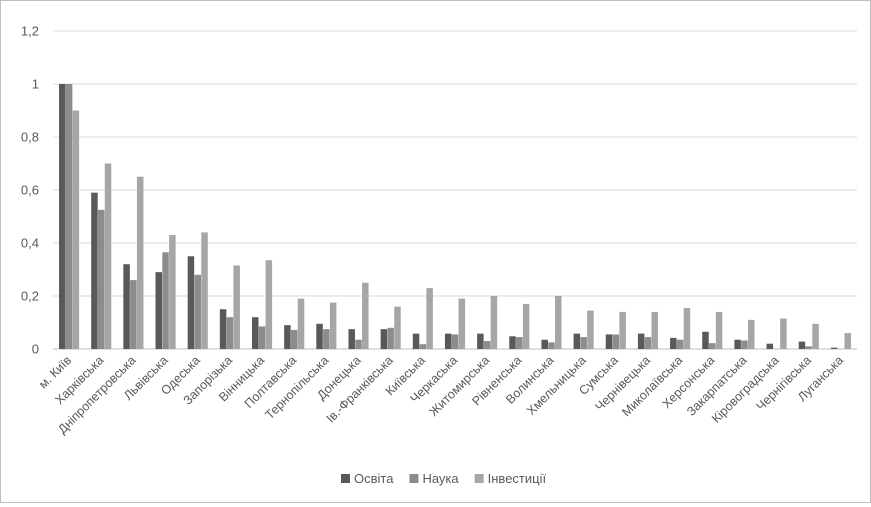 The width and height of the screenshot is (871, 507). Describe the element at coordinates (30, 296) in the screenshot. I see `y-tick-label: 0,2` at that location.